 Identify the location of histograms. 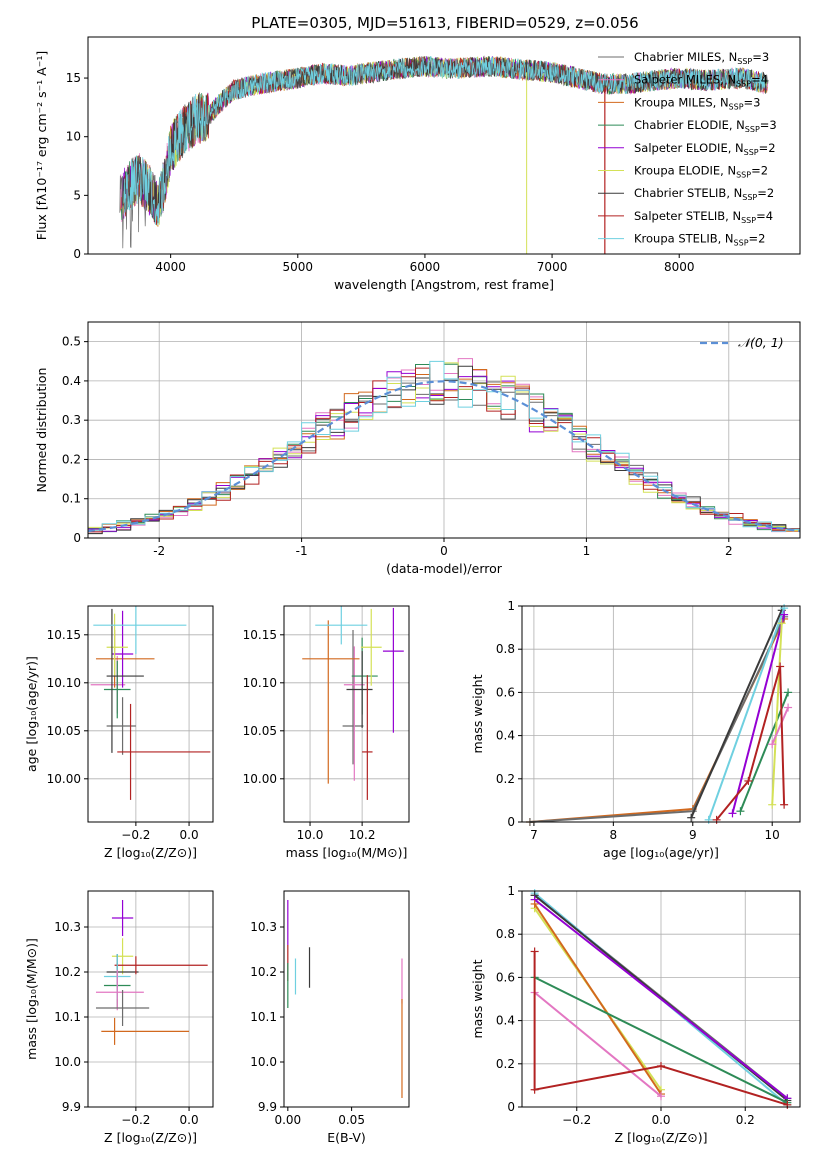
(444, 447).